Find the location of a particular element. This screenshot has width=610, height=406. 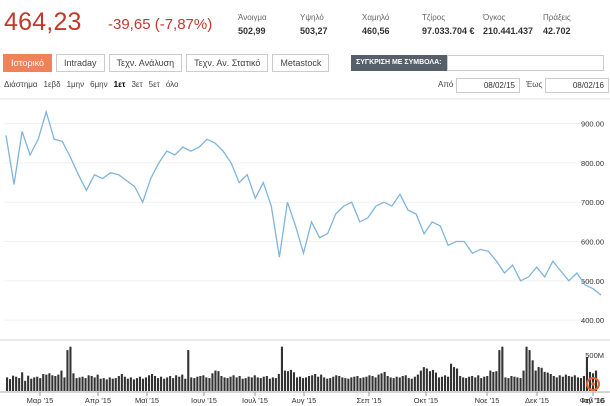

tab-metastock: Metastock is located at coordinates (301, 63).